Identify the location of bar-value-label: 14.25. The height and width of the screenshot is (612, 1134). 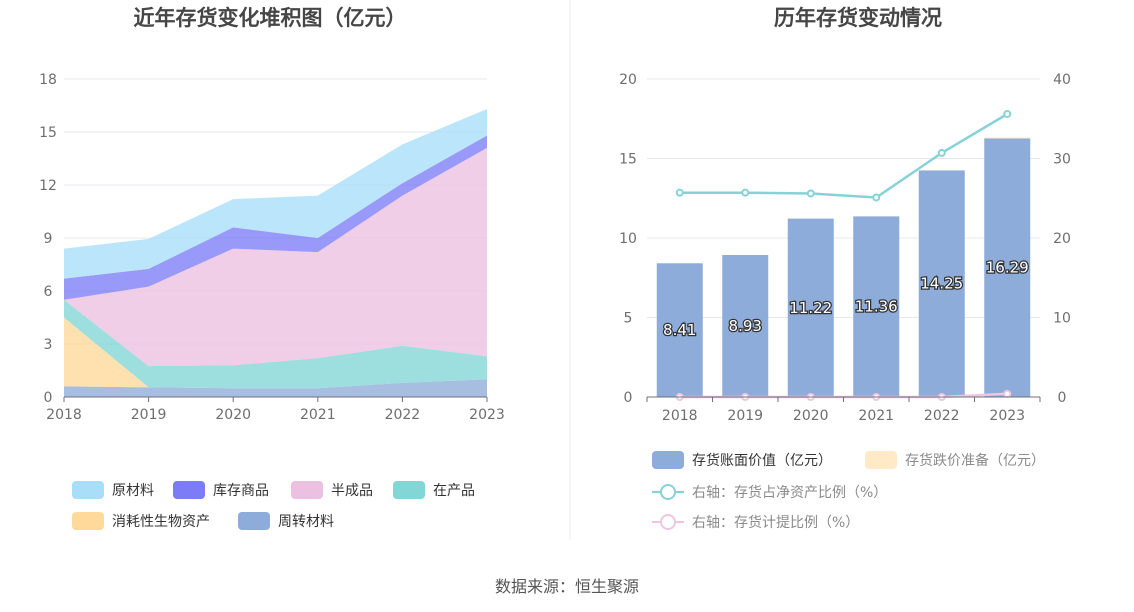
(941, 284).